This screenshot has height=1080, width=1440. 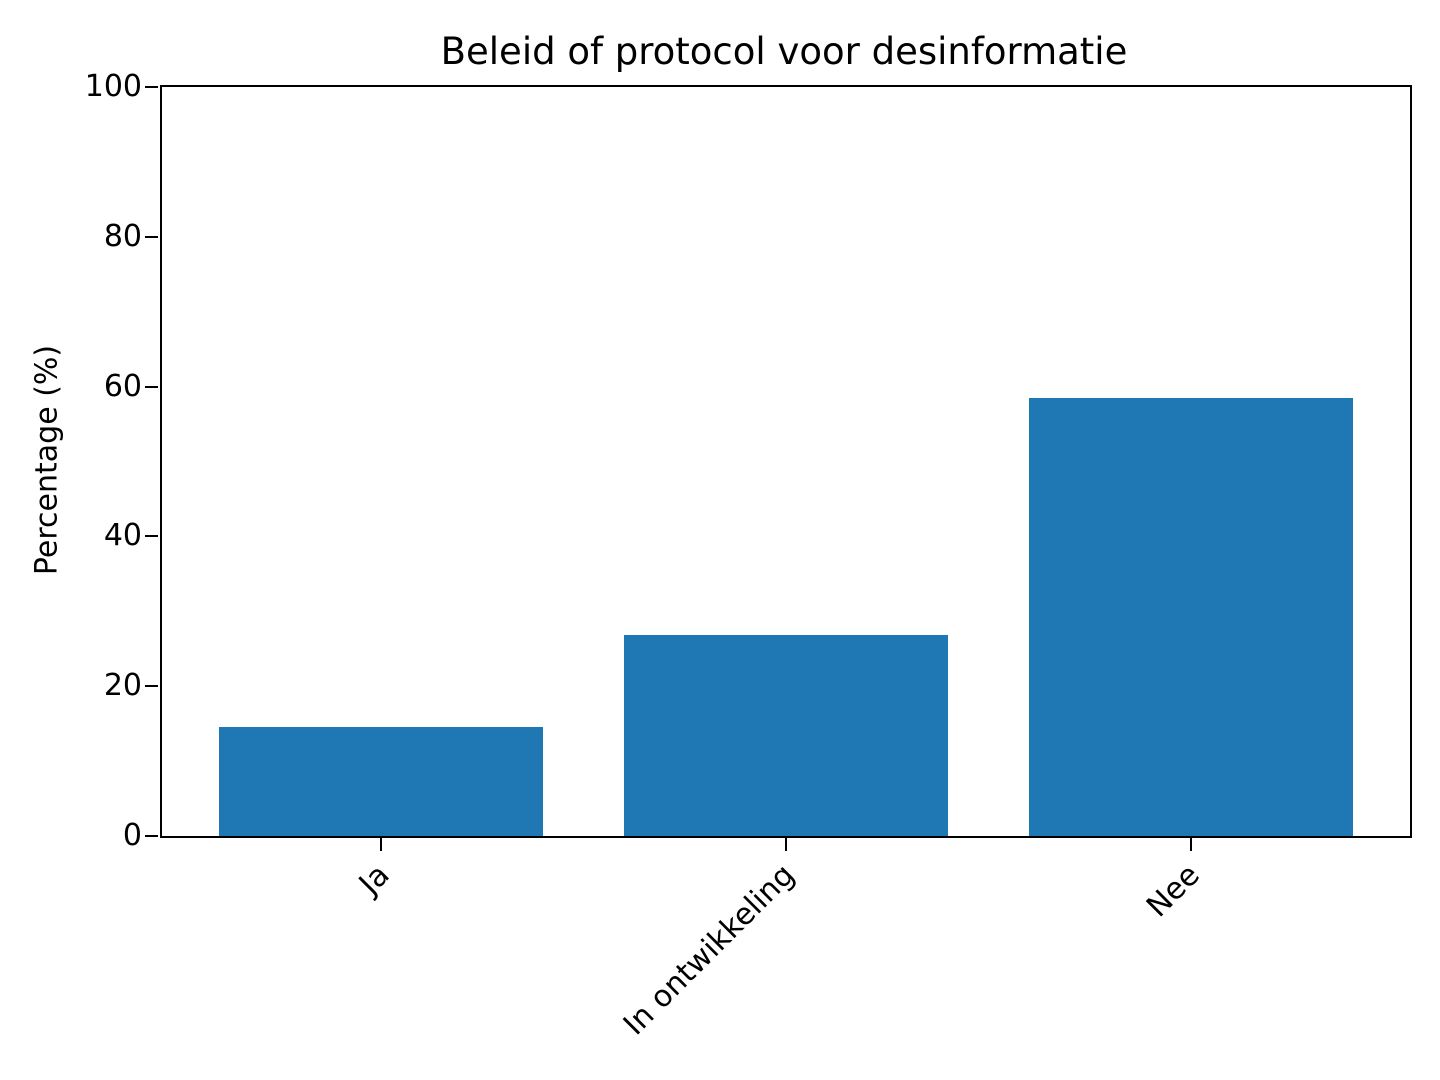 I want to click on bar-ja, so click(x=380, y=781).